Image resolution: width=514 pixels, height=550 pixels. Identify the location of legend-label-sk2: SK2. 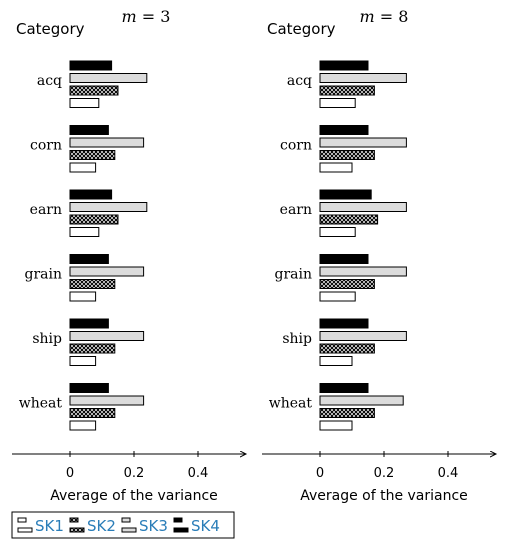
(101, 526).